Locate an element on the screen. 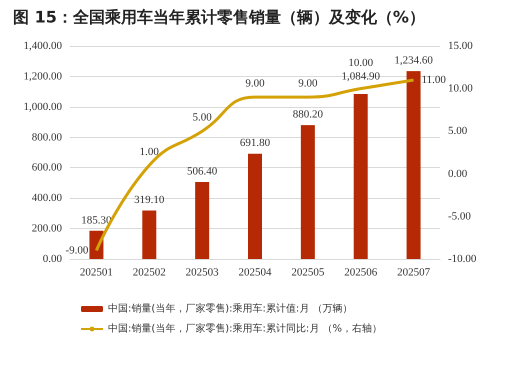 Image resolution: width=512 pixels, height=369 pixels. y-tick-label: 1,200.00 is located at coordinates (43, 76).